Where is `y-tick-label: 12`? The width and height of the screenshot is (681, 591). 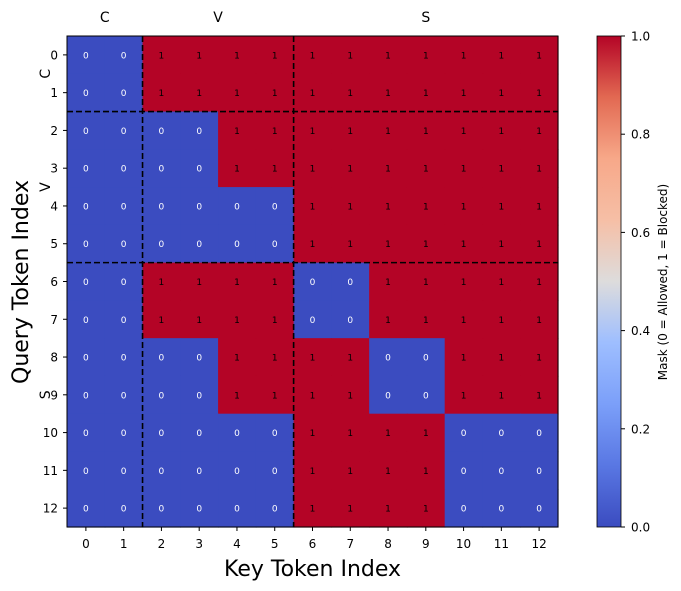
y-tick-label: 12 is located at coordinates (50, 509).